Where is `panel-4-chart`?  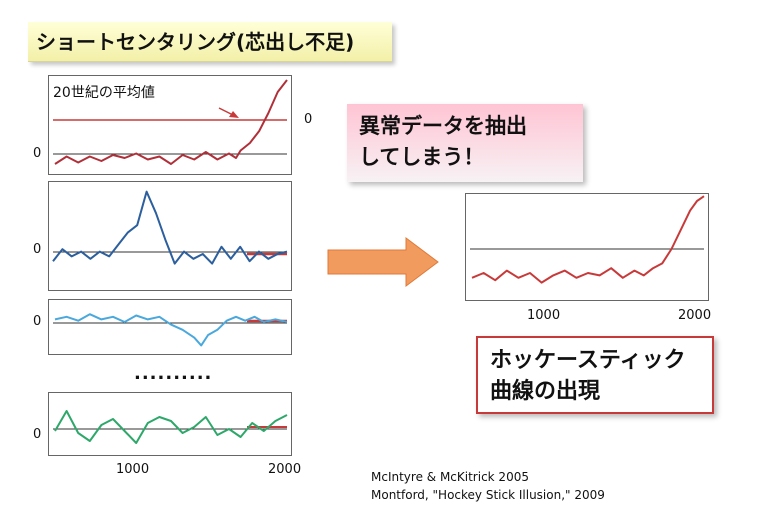 panel-4-chart is located at coordinates (170, 424).